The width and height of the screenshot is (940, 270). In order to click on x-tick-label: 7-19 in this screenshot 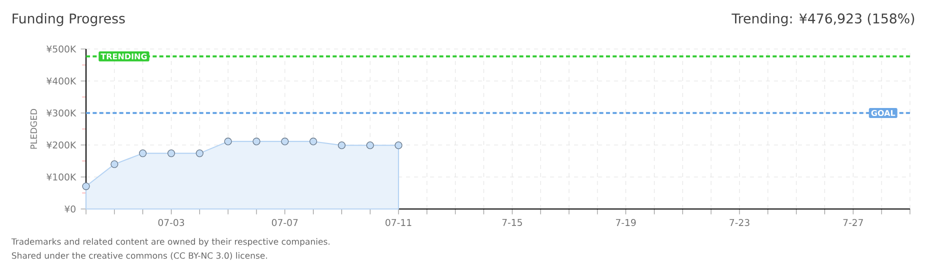, I will do `click(626, 222)`.